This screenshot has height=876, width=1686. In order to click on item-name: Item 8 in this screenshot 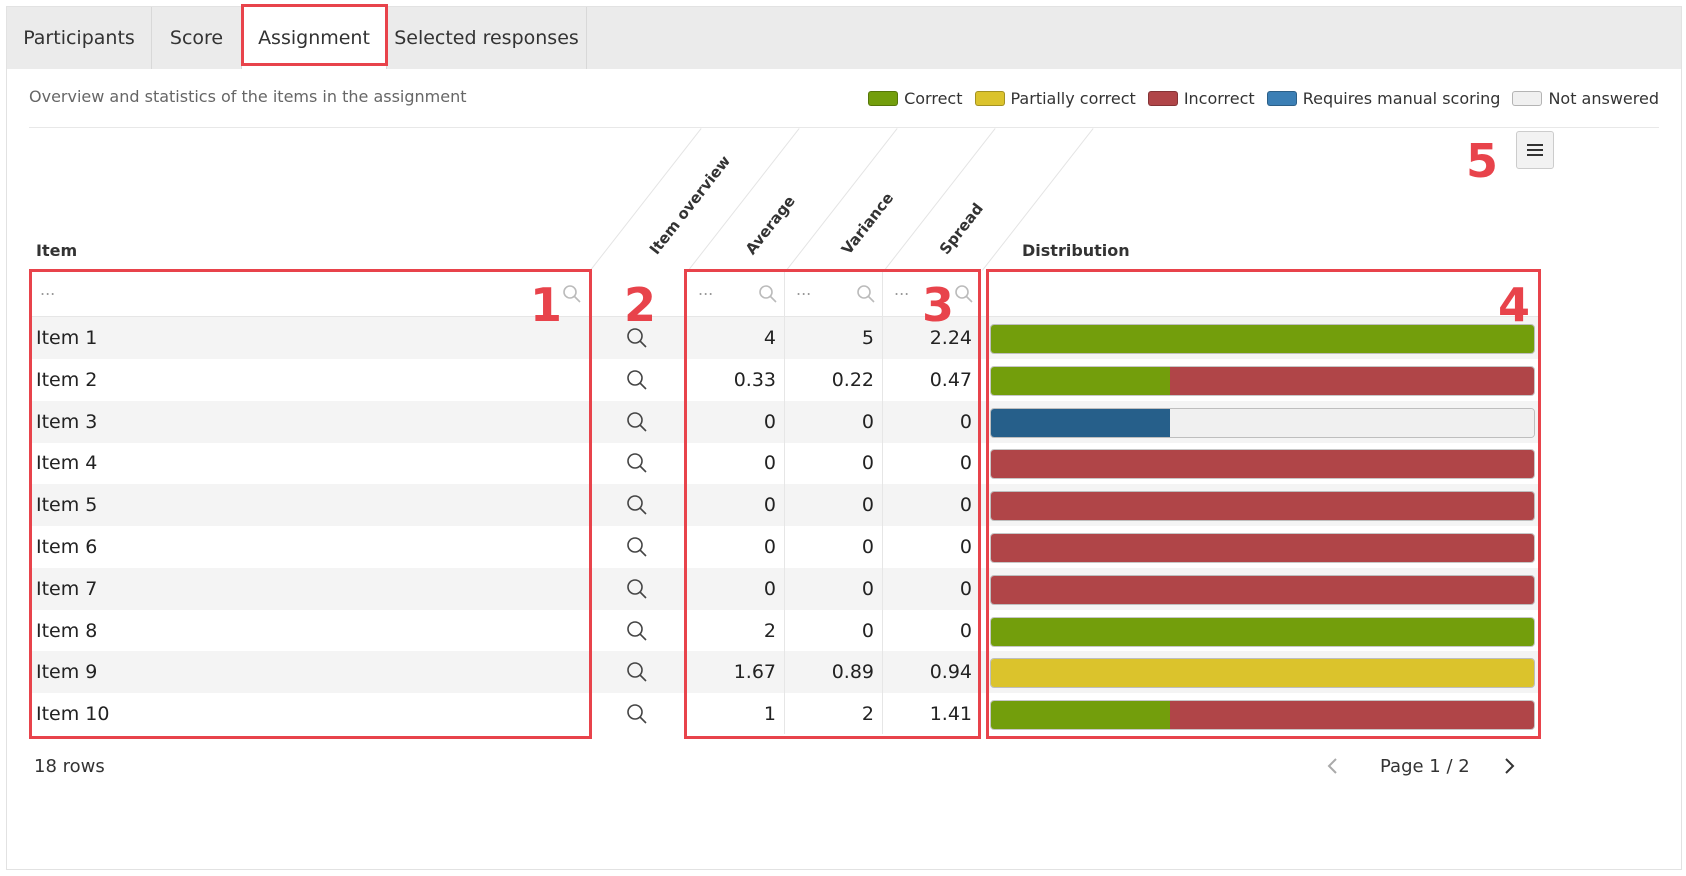, I will do `click(67, 630)`.